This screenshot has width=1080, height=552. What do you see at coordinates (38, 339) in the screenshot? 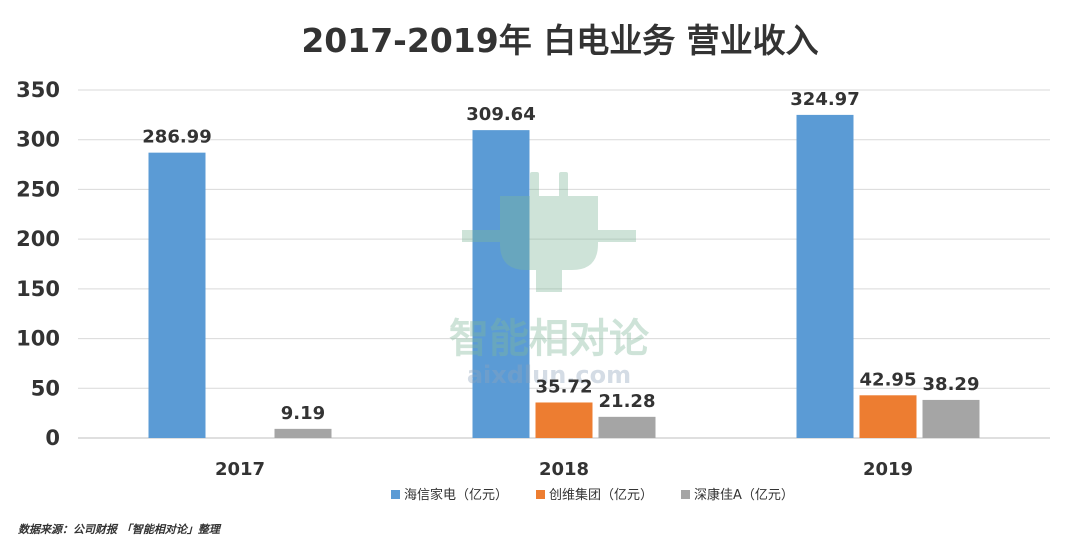
I see `y-tick-label: 100` at bounding box center [38, 339].